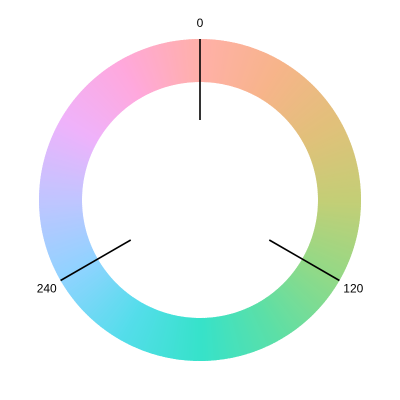 This screenshot has width=400, height=400. I want to click on angle-tick-label-120: 120, so click(353, 289).